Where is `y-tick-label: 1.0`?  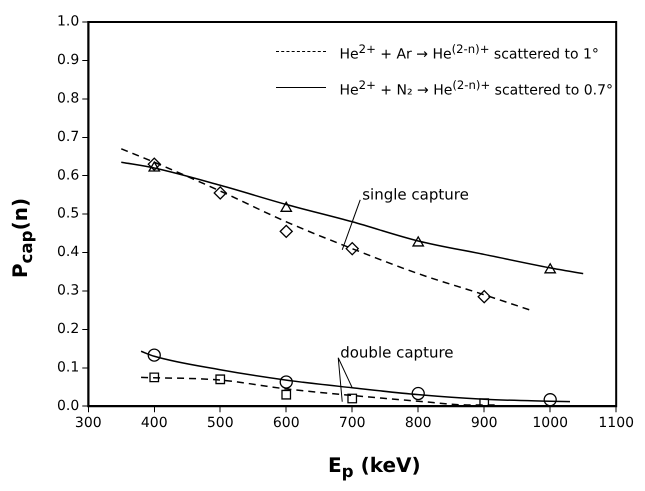 y-tick-label: 1.0 is located at coordinates (68, 22).